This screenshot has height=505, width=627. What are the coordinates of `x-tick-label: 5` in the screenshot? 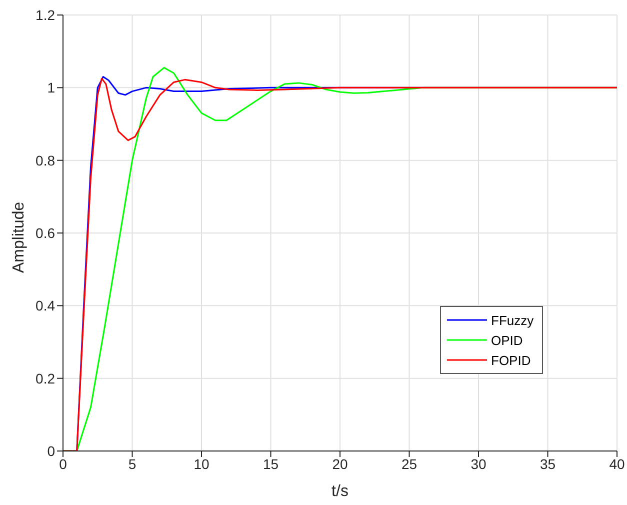 It's located at (132, 464).